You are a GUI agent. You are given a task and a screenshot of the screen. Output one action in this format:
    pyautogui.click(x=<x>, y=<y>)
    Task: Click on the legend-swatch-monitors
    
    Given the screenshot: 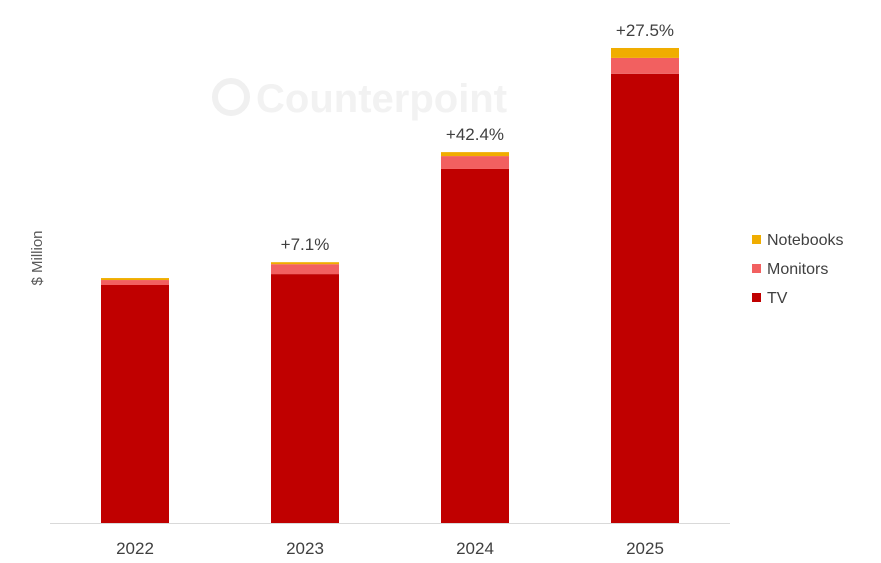 What is the action you would take?
    pyautogui.click(x=756, y=268)
    